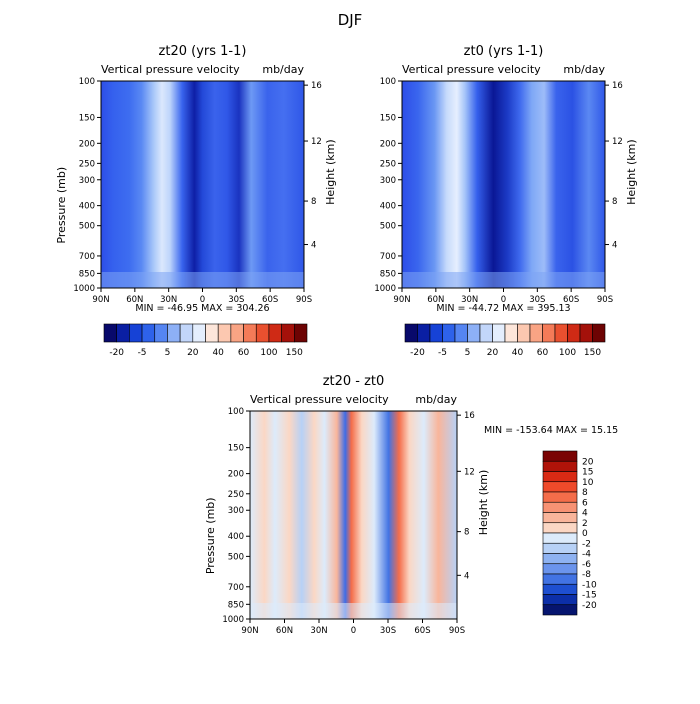 This screenshot has width=700, height=704. What do you see at coordinates (551, 430) in the screenshot?
I see `min-max-stats: MIN = -153.64 MAX = 15.15` at bounding box center [551, 430].